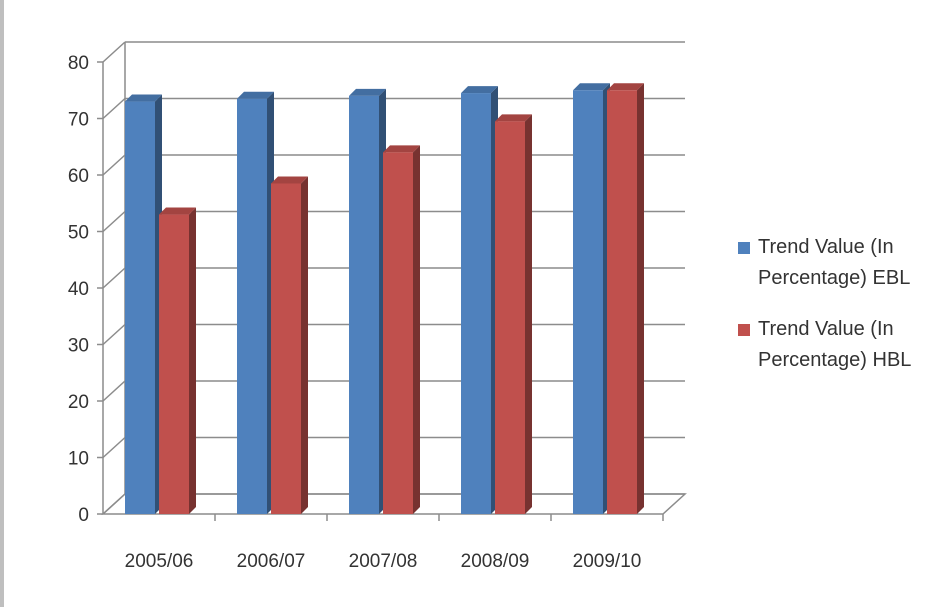 This screenshot has height=607, width=951. Describe the element at coordinates (744, 330) in the screenshot. I see `legend-swatch-hbl` at that location.